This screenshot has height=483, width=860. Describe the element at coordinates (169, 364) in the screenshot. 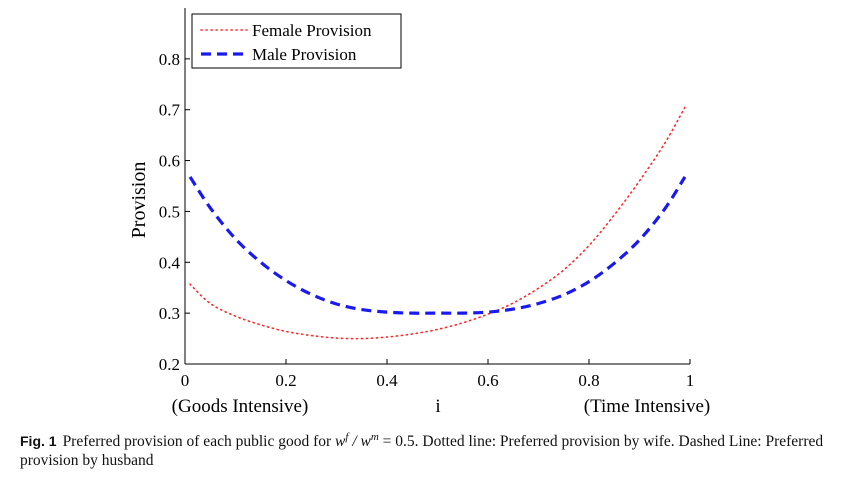

I see `y-tick-label: 0.2` at that location.